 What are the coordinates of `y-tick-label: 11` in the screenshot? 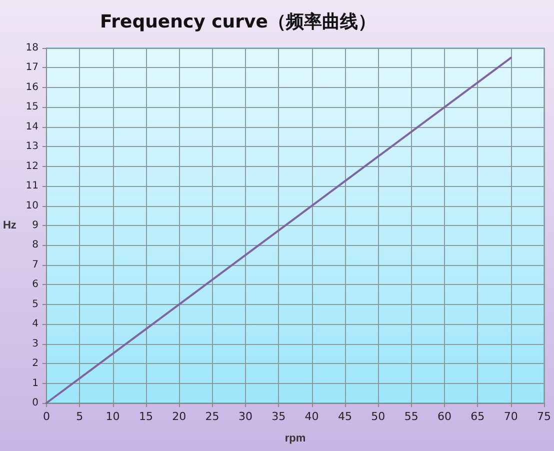 It's located at (32, 186).